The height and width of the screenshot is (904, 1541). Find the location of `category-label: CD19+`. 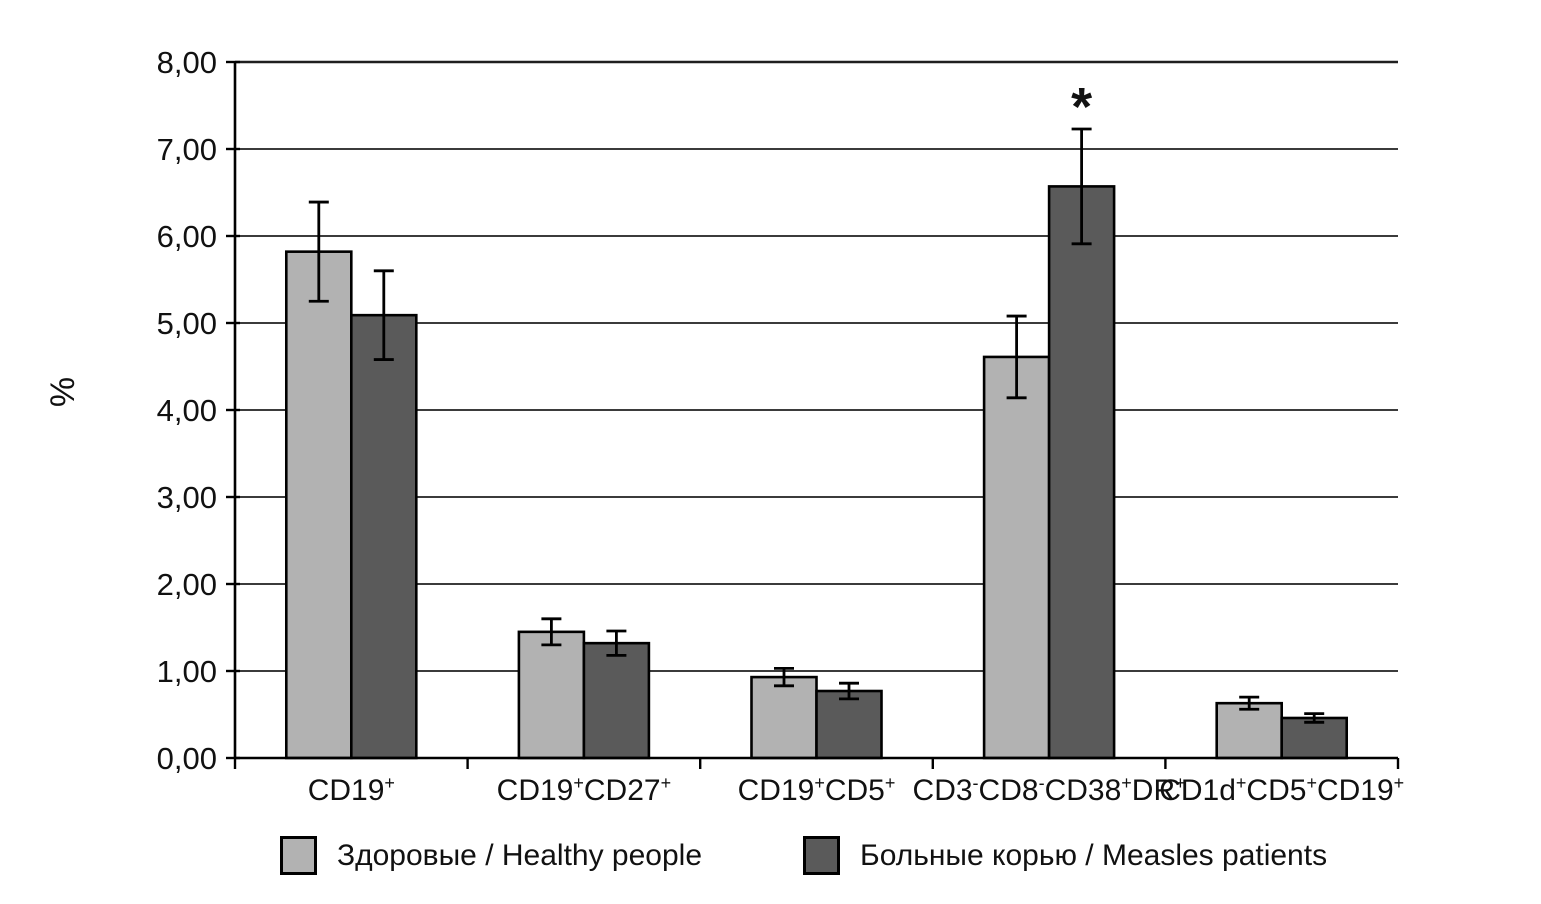

category-label: CD19+ is located at coordinates (351, 790).